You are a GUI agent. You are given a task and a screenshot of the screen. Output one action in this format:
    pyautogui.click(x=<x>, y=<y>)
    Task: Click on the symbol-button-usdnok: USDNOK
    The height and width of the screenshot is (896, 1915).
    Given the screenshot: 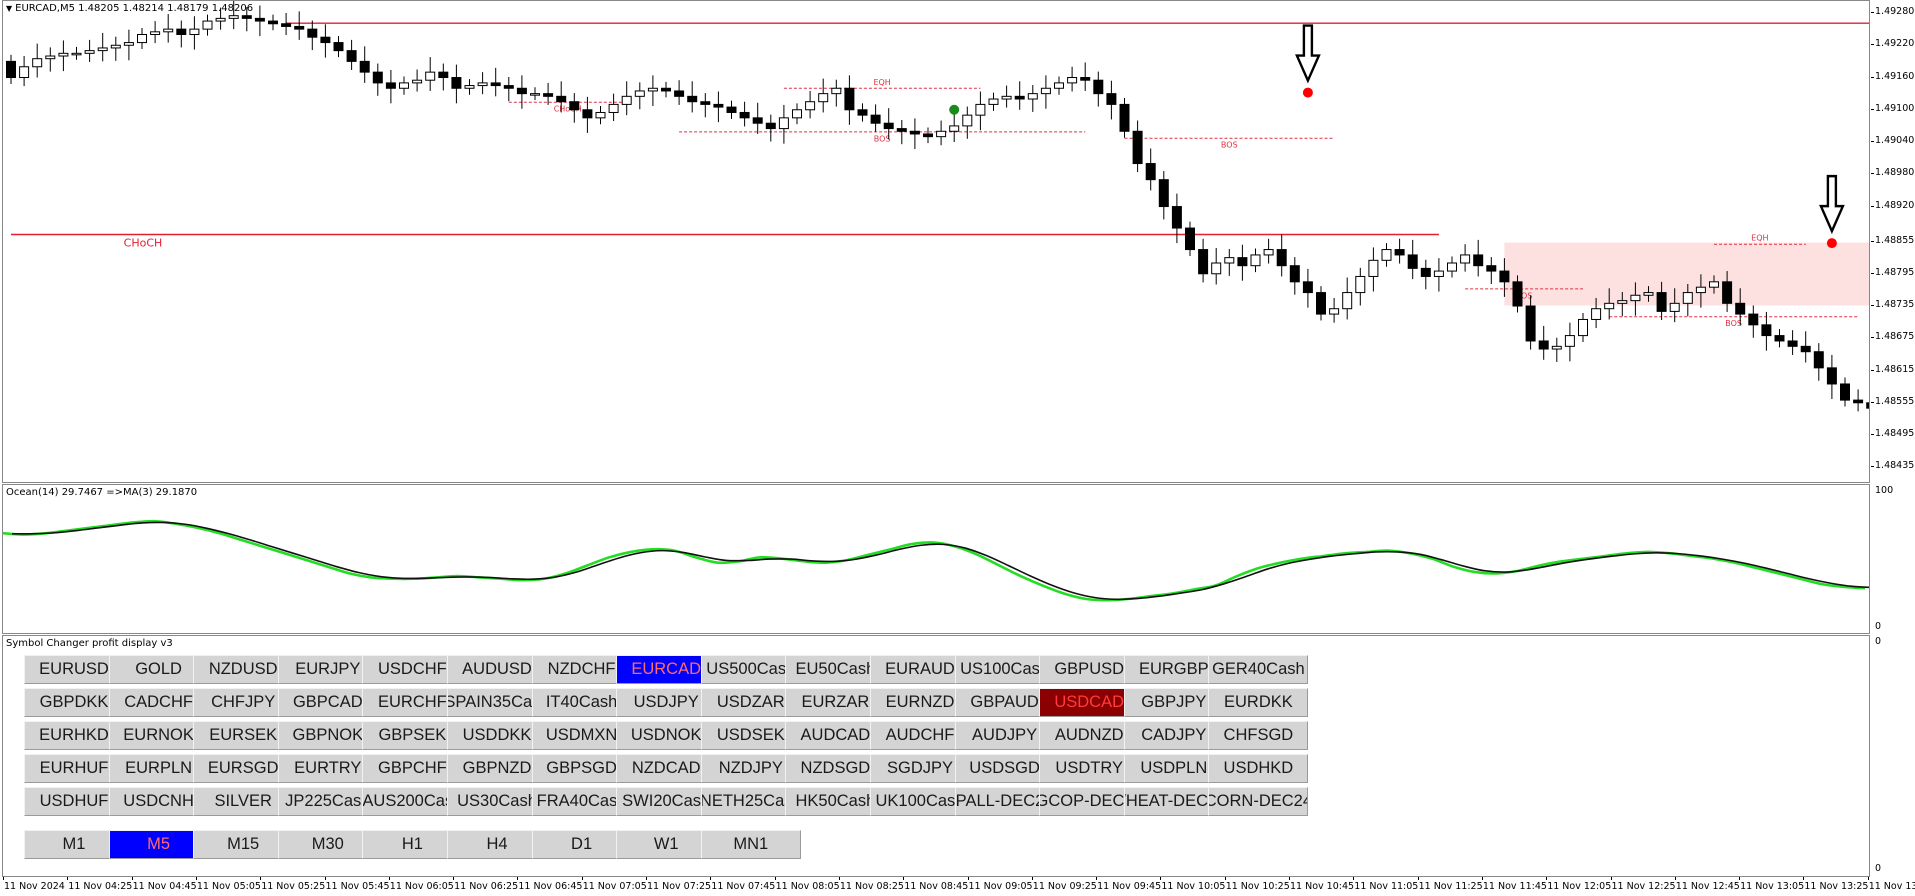 What is the action you would take?
    pyautogui.click(x=666, y=735)
    